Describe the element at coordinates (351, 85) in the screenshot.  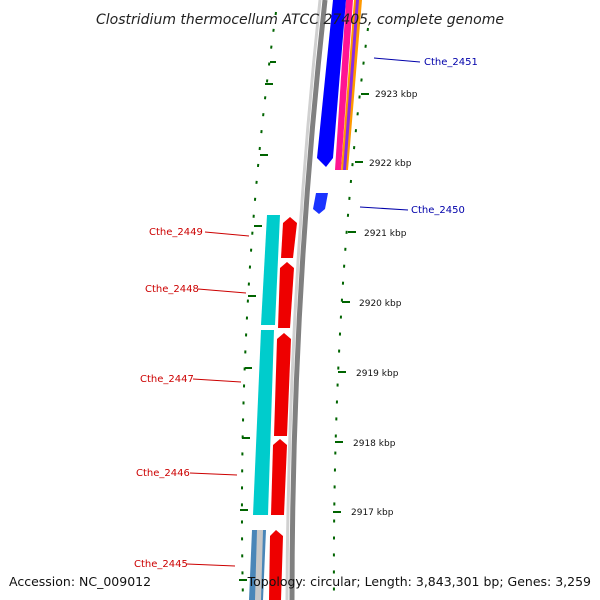
I see `cds-purple-track` at that location.